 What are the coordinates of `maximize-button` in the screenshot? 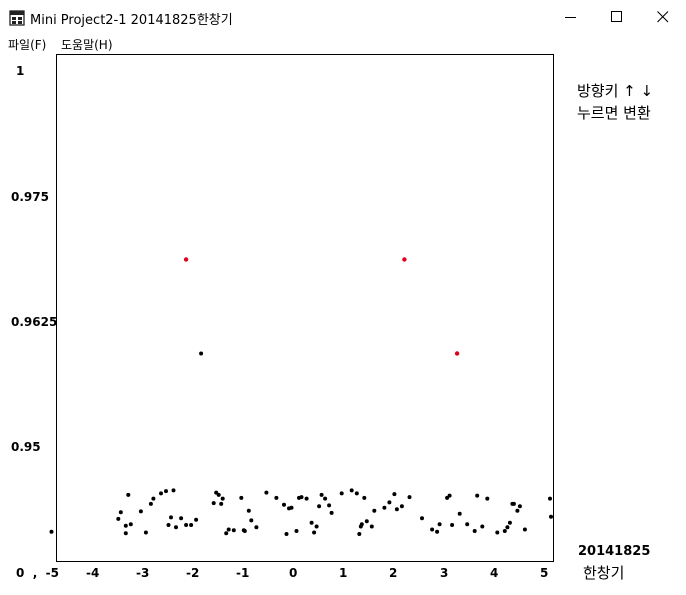 It's located at (617, 17).